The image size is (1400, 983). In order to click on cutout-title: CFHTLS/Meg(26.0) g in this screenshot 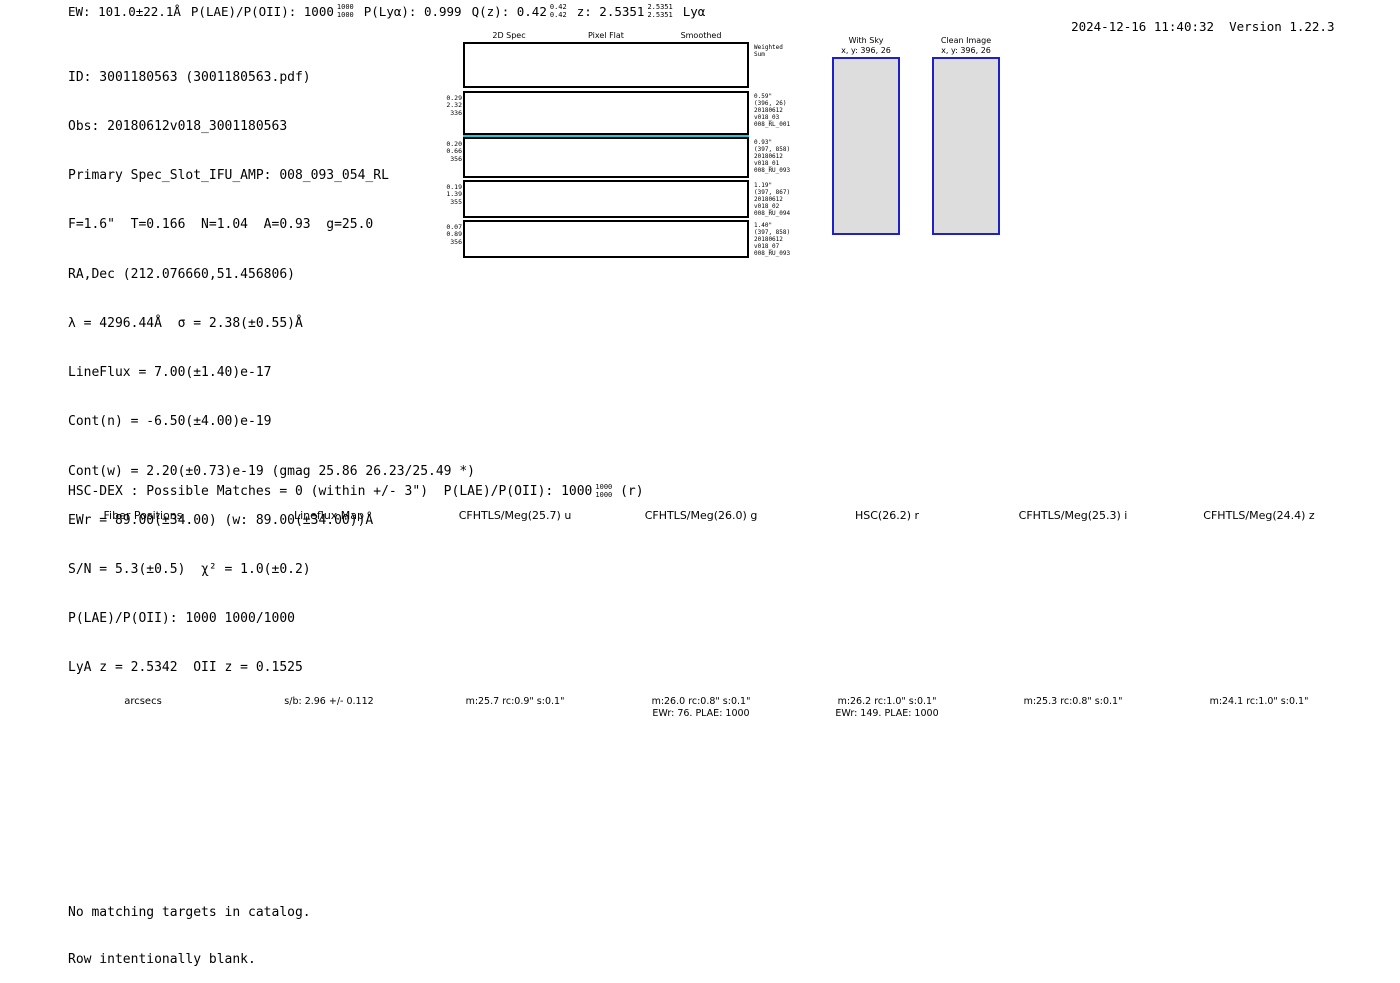, I will do `click(701, 515)`.